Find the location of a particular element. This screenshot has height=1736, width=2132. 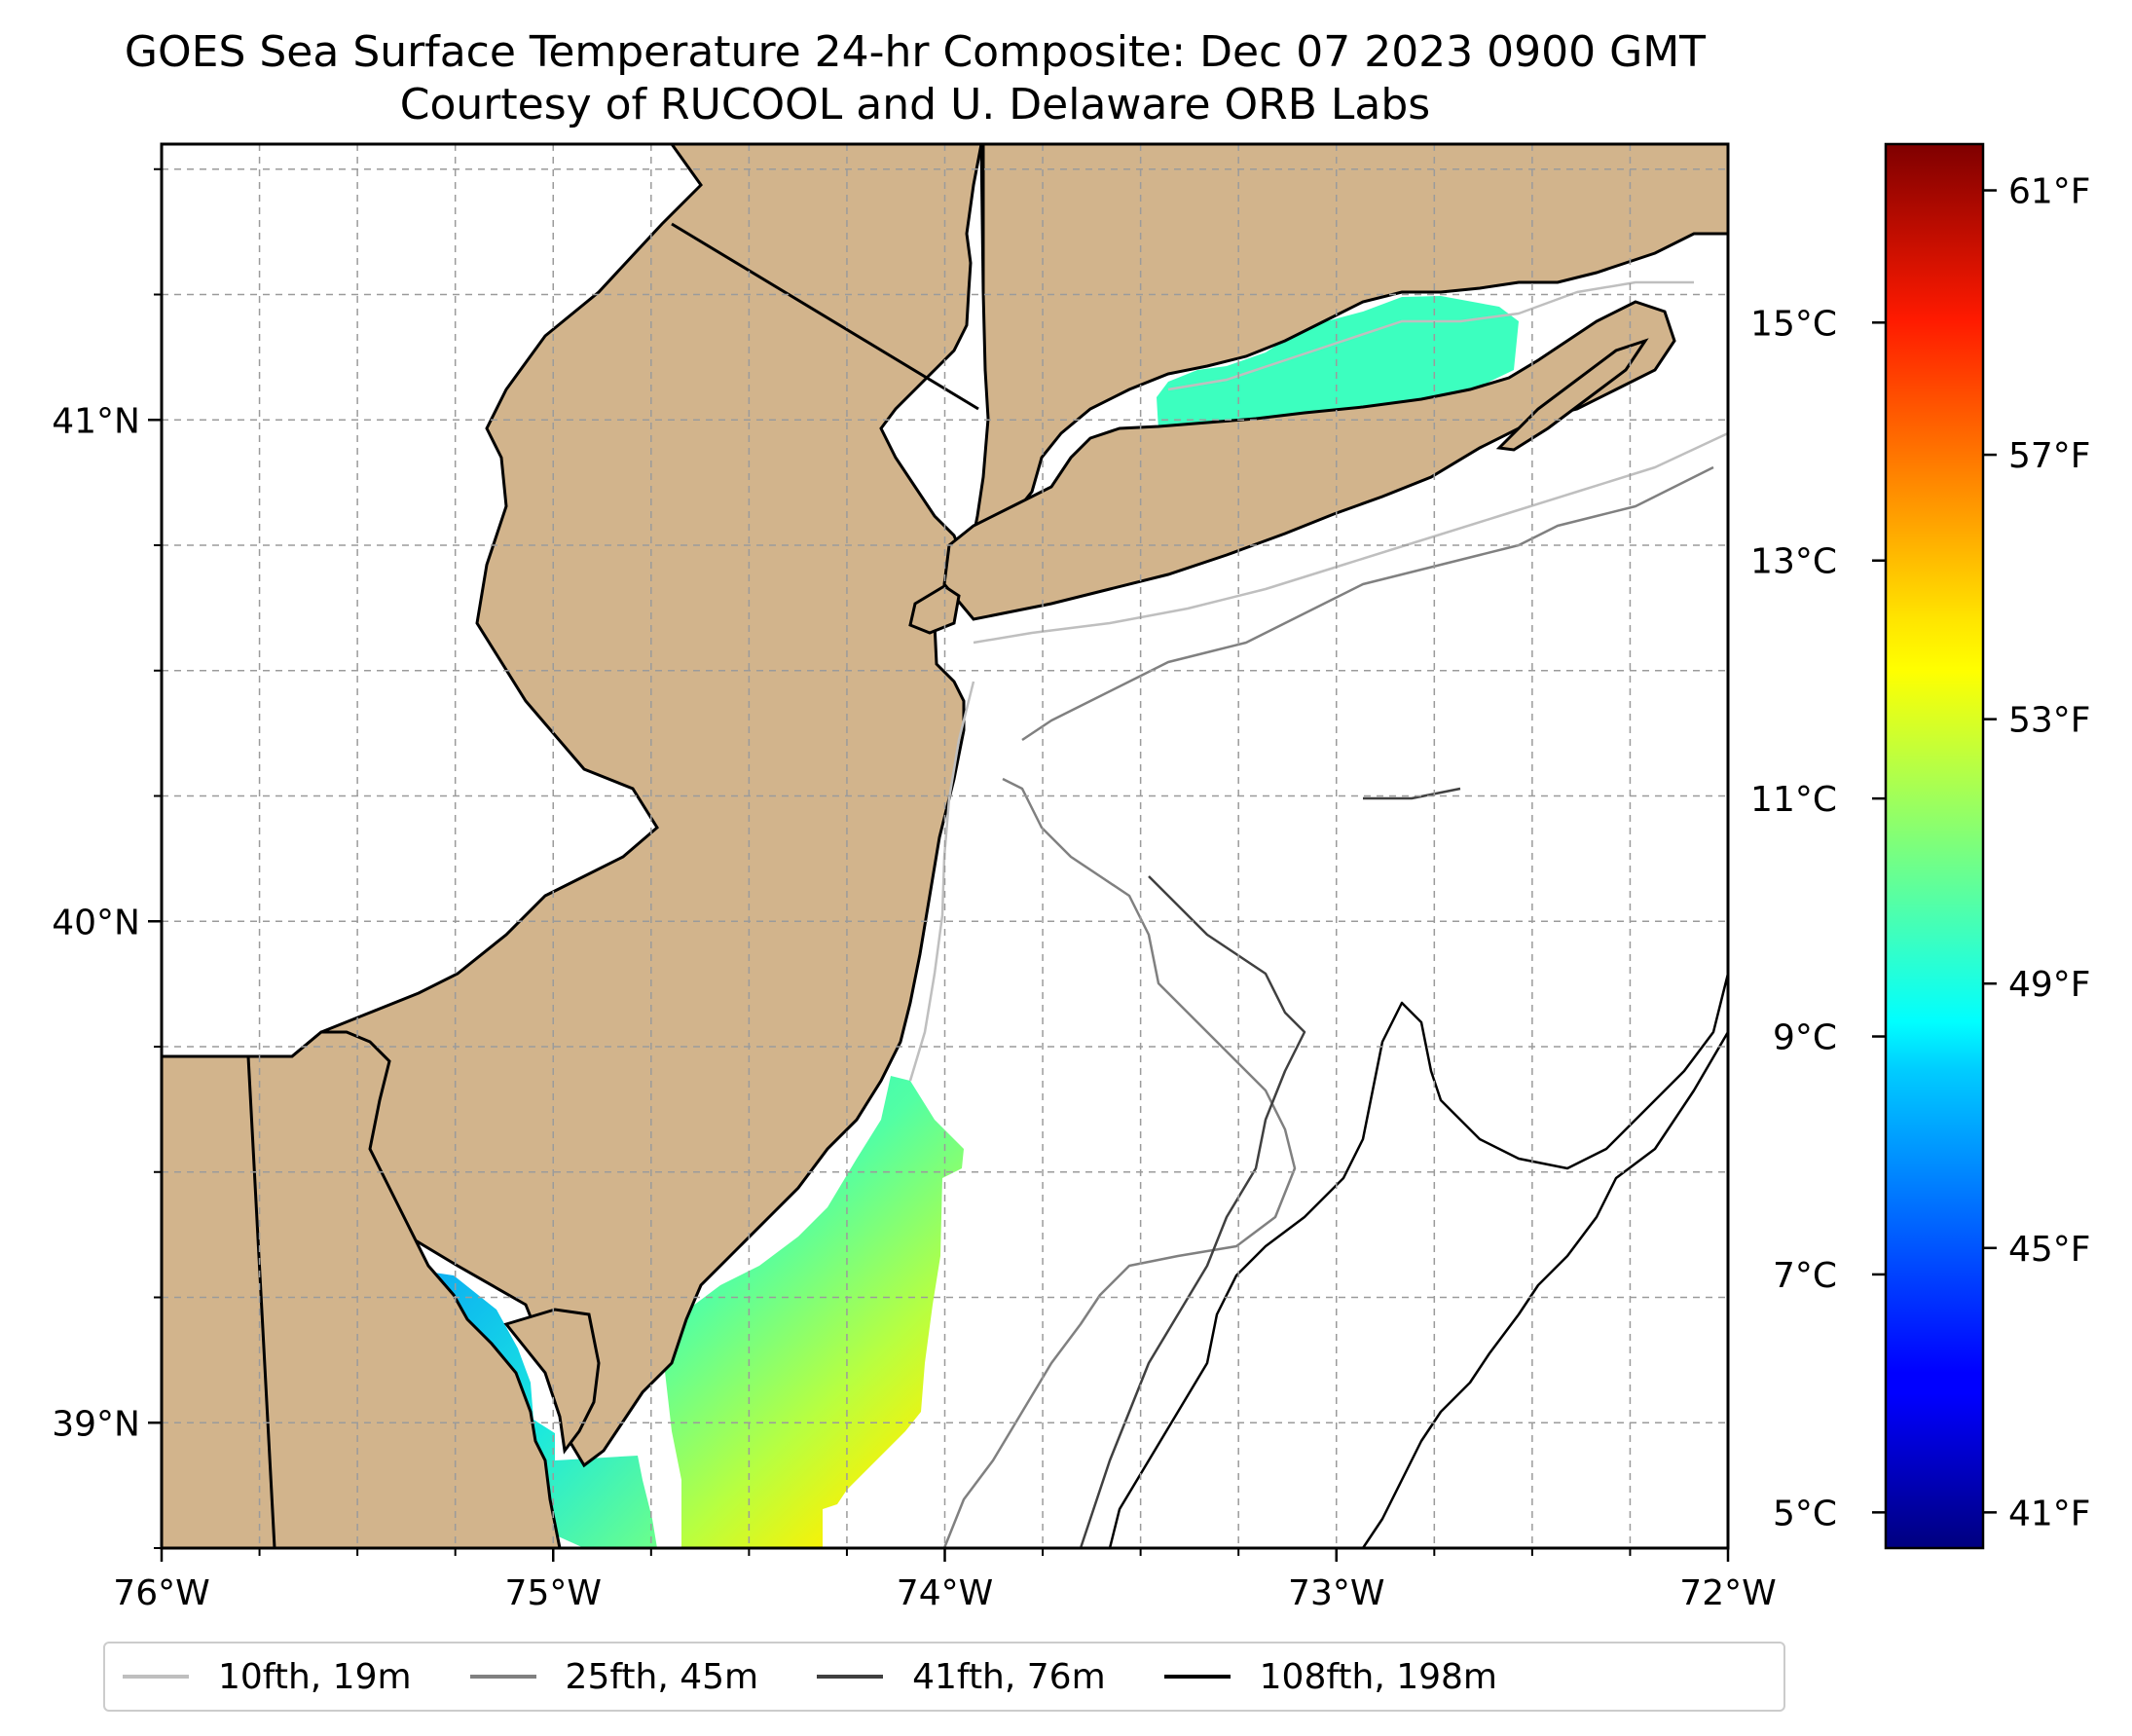

y-tick-label: 41°N is located at coordinates (96, 421).